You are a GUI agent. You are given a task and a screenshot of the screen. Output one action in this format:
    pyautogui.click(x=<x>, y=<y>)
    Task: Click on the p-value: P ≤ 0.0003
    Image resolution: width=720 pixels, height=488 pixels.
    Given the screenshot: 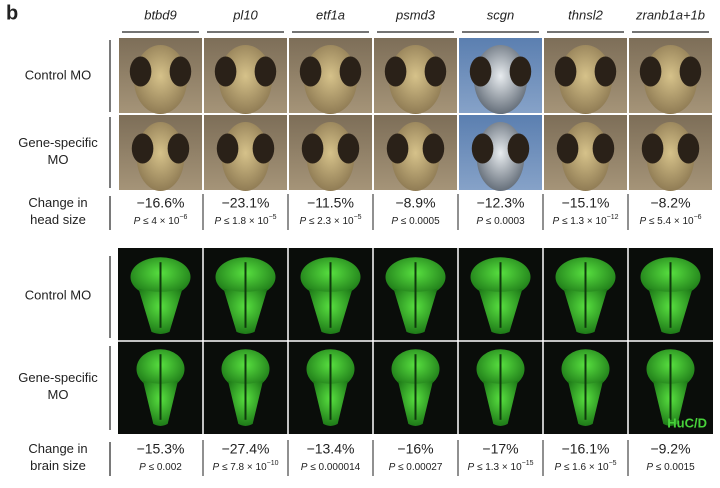 What is the action you would take?
    pyautogui.click(x=500, y=221)
    